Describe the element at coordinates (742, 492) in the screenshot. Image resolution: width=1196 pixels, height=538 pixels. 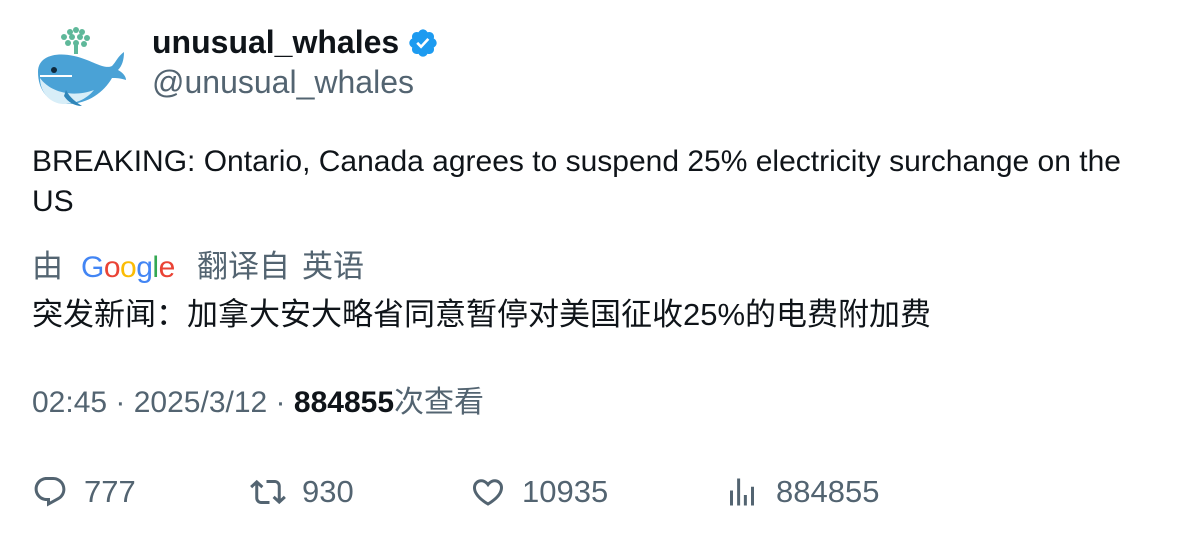
I see `analytics-icon` at that location.